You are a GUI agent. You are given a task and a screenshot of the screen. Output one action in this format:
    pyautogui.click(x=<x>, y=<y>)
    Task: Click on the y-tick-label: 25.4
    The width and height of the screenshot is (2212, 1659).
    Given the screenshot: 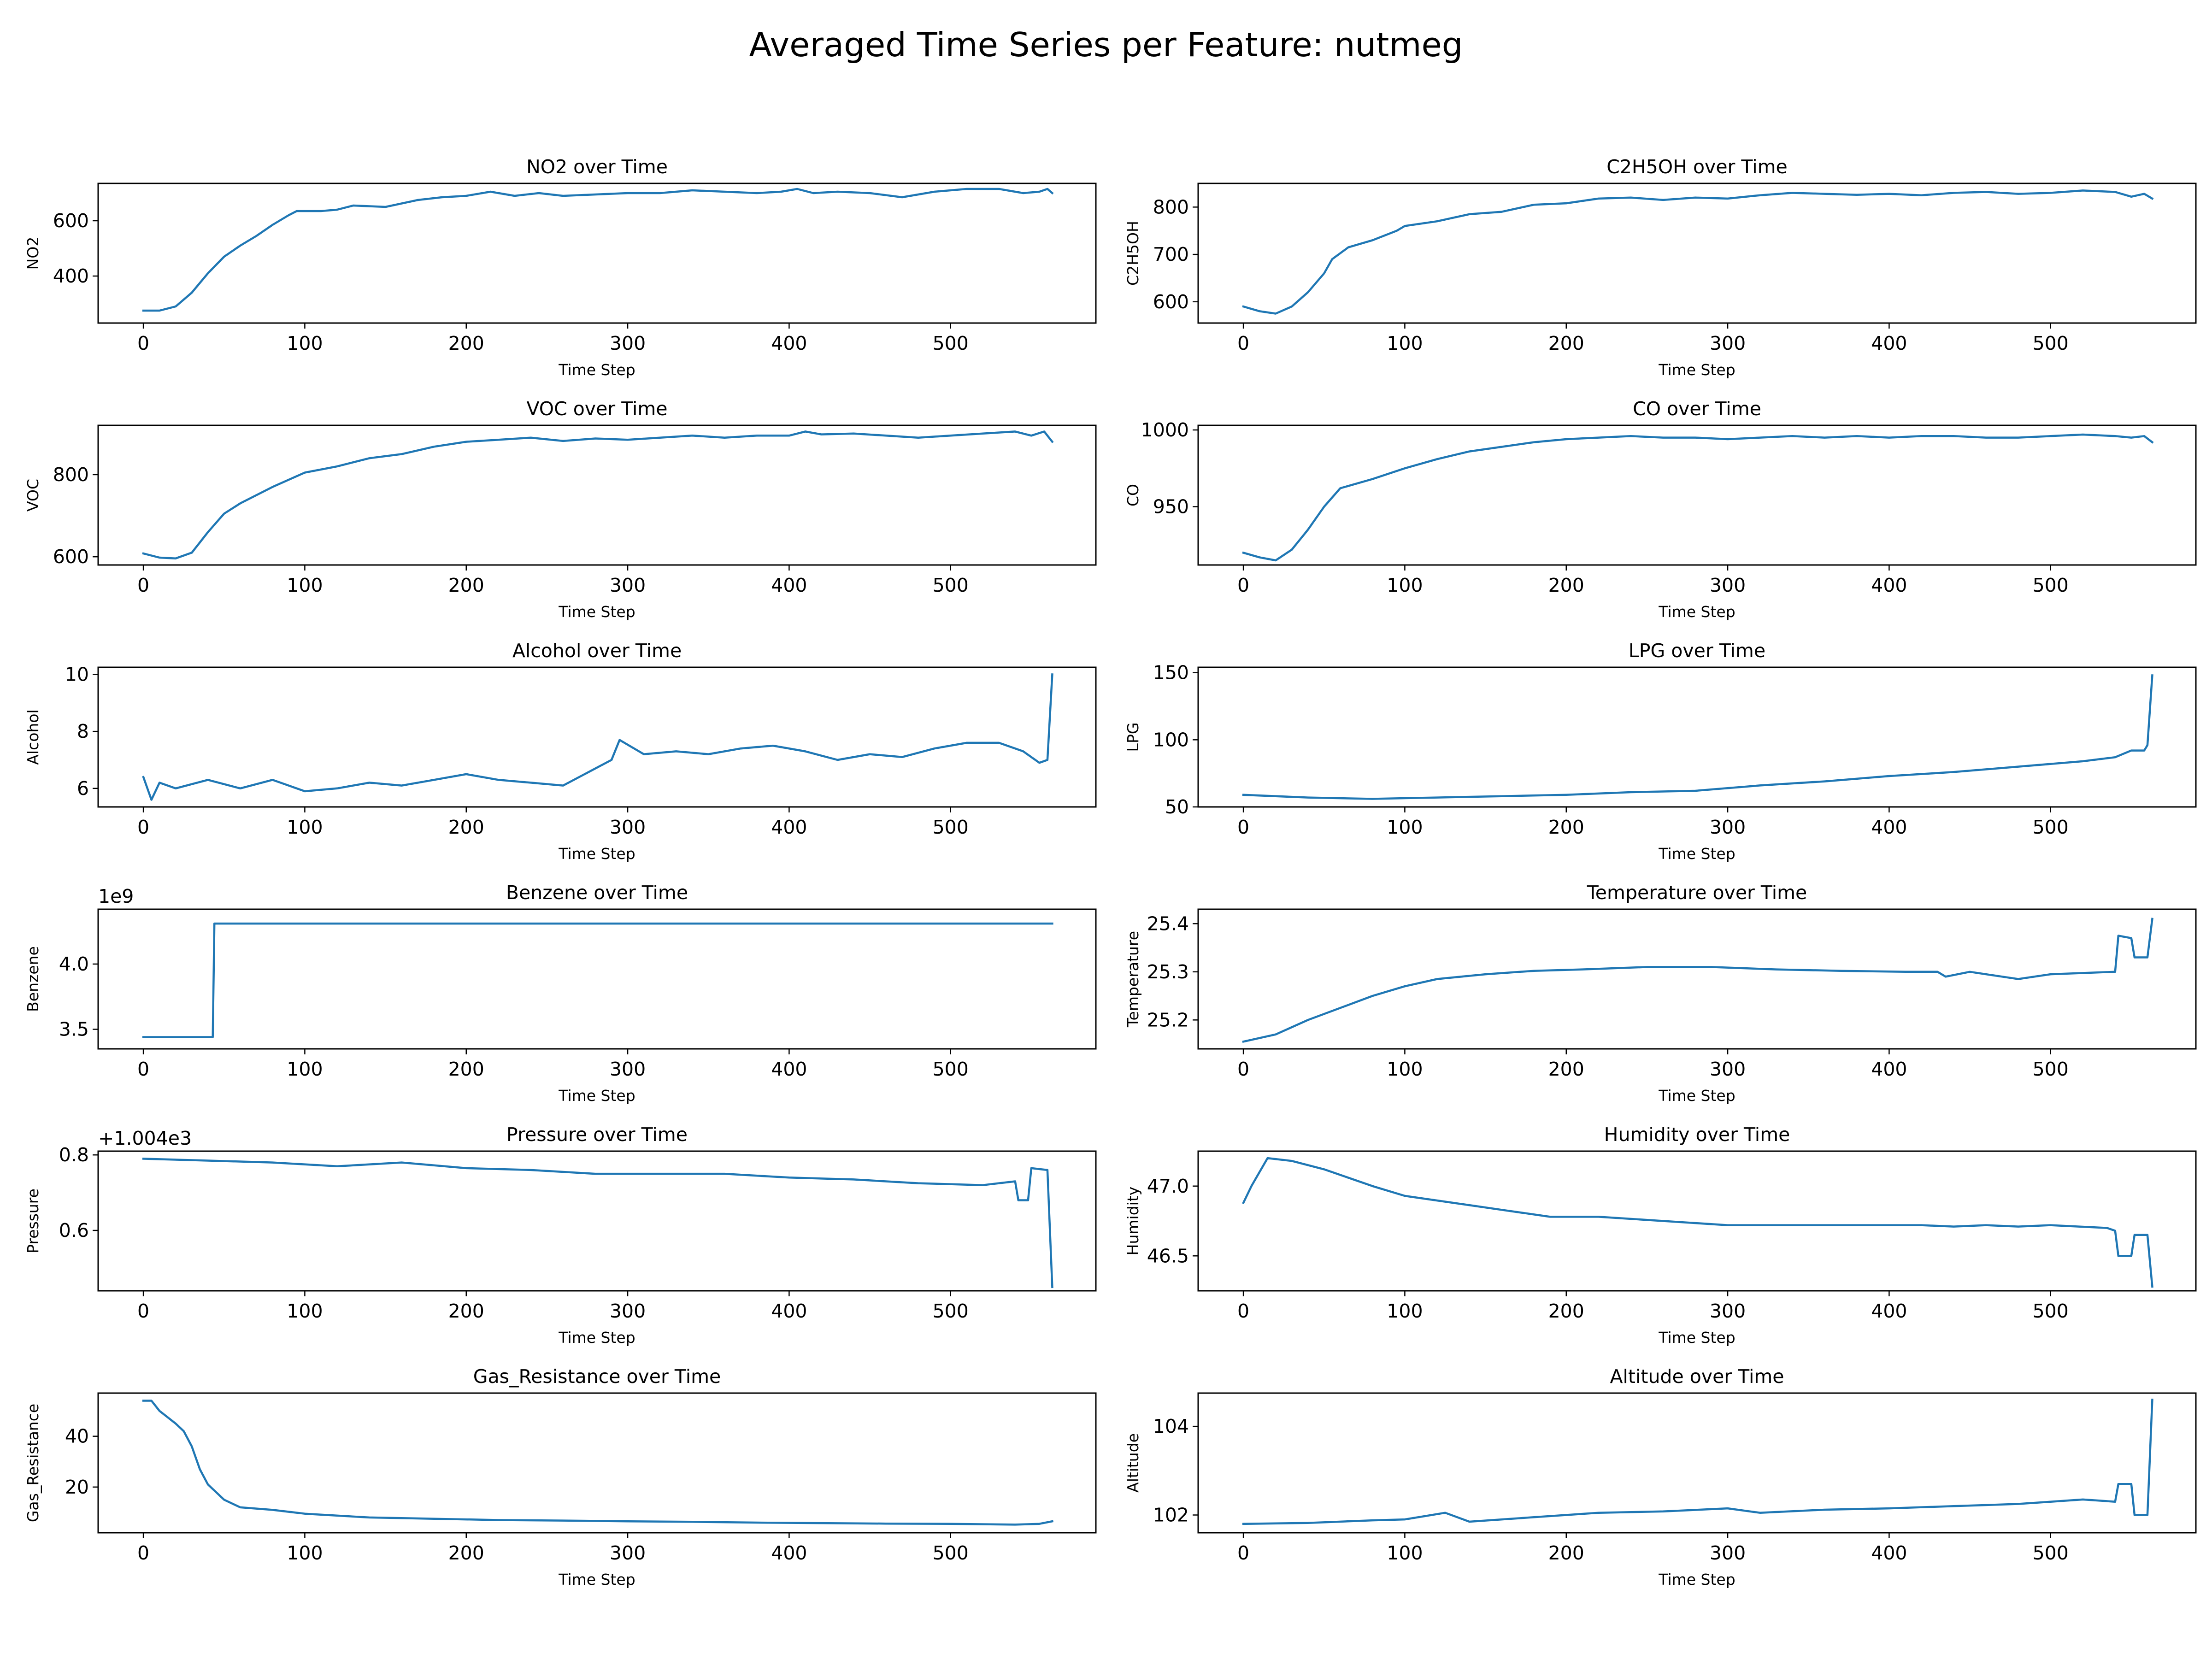 What is the action you would take?
    pyautogui.click(x=1168, y=923)
    